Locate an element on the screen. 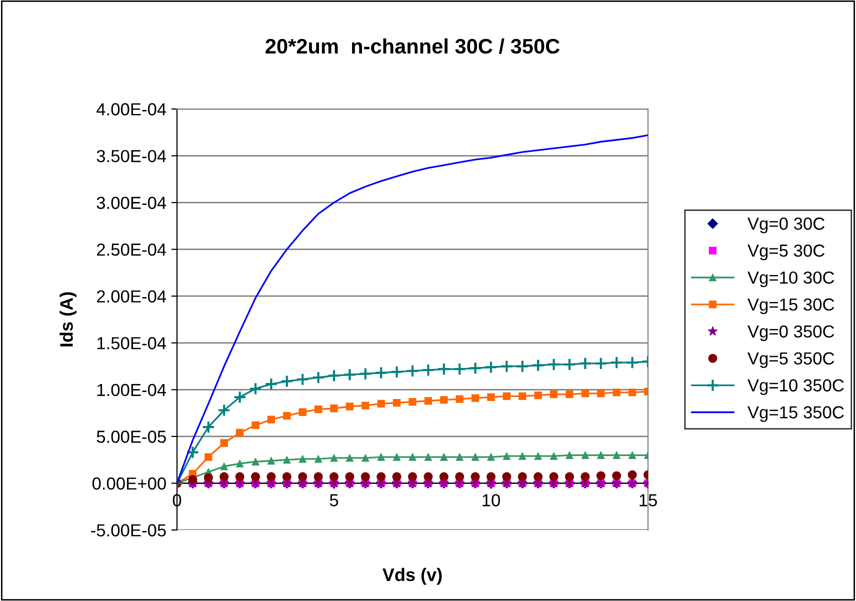  legend-label: Vg=5 350C is located at coordinates (791, 360).